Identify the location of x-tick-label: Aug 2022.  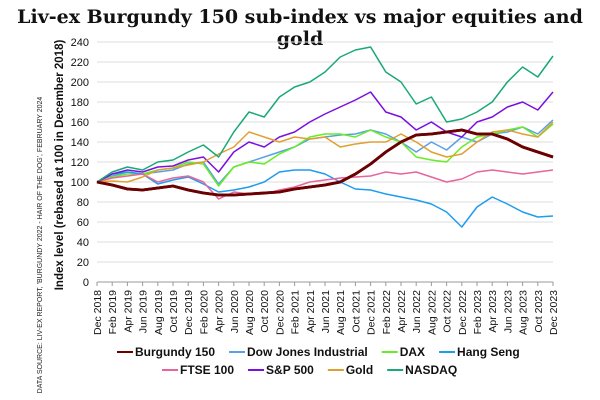
(432, 312).